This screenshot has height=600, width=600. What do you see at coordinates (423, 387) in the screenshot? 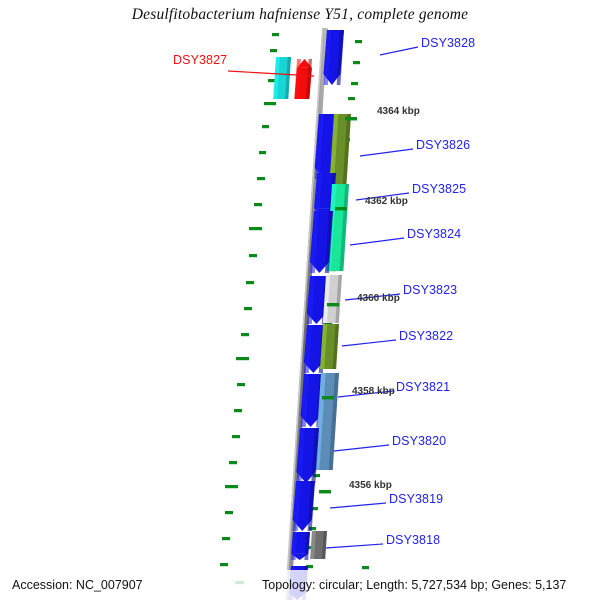
I see `gene-label-dsy3821: DSY3821` at bounding box center [423, 387].